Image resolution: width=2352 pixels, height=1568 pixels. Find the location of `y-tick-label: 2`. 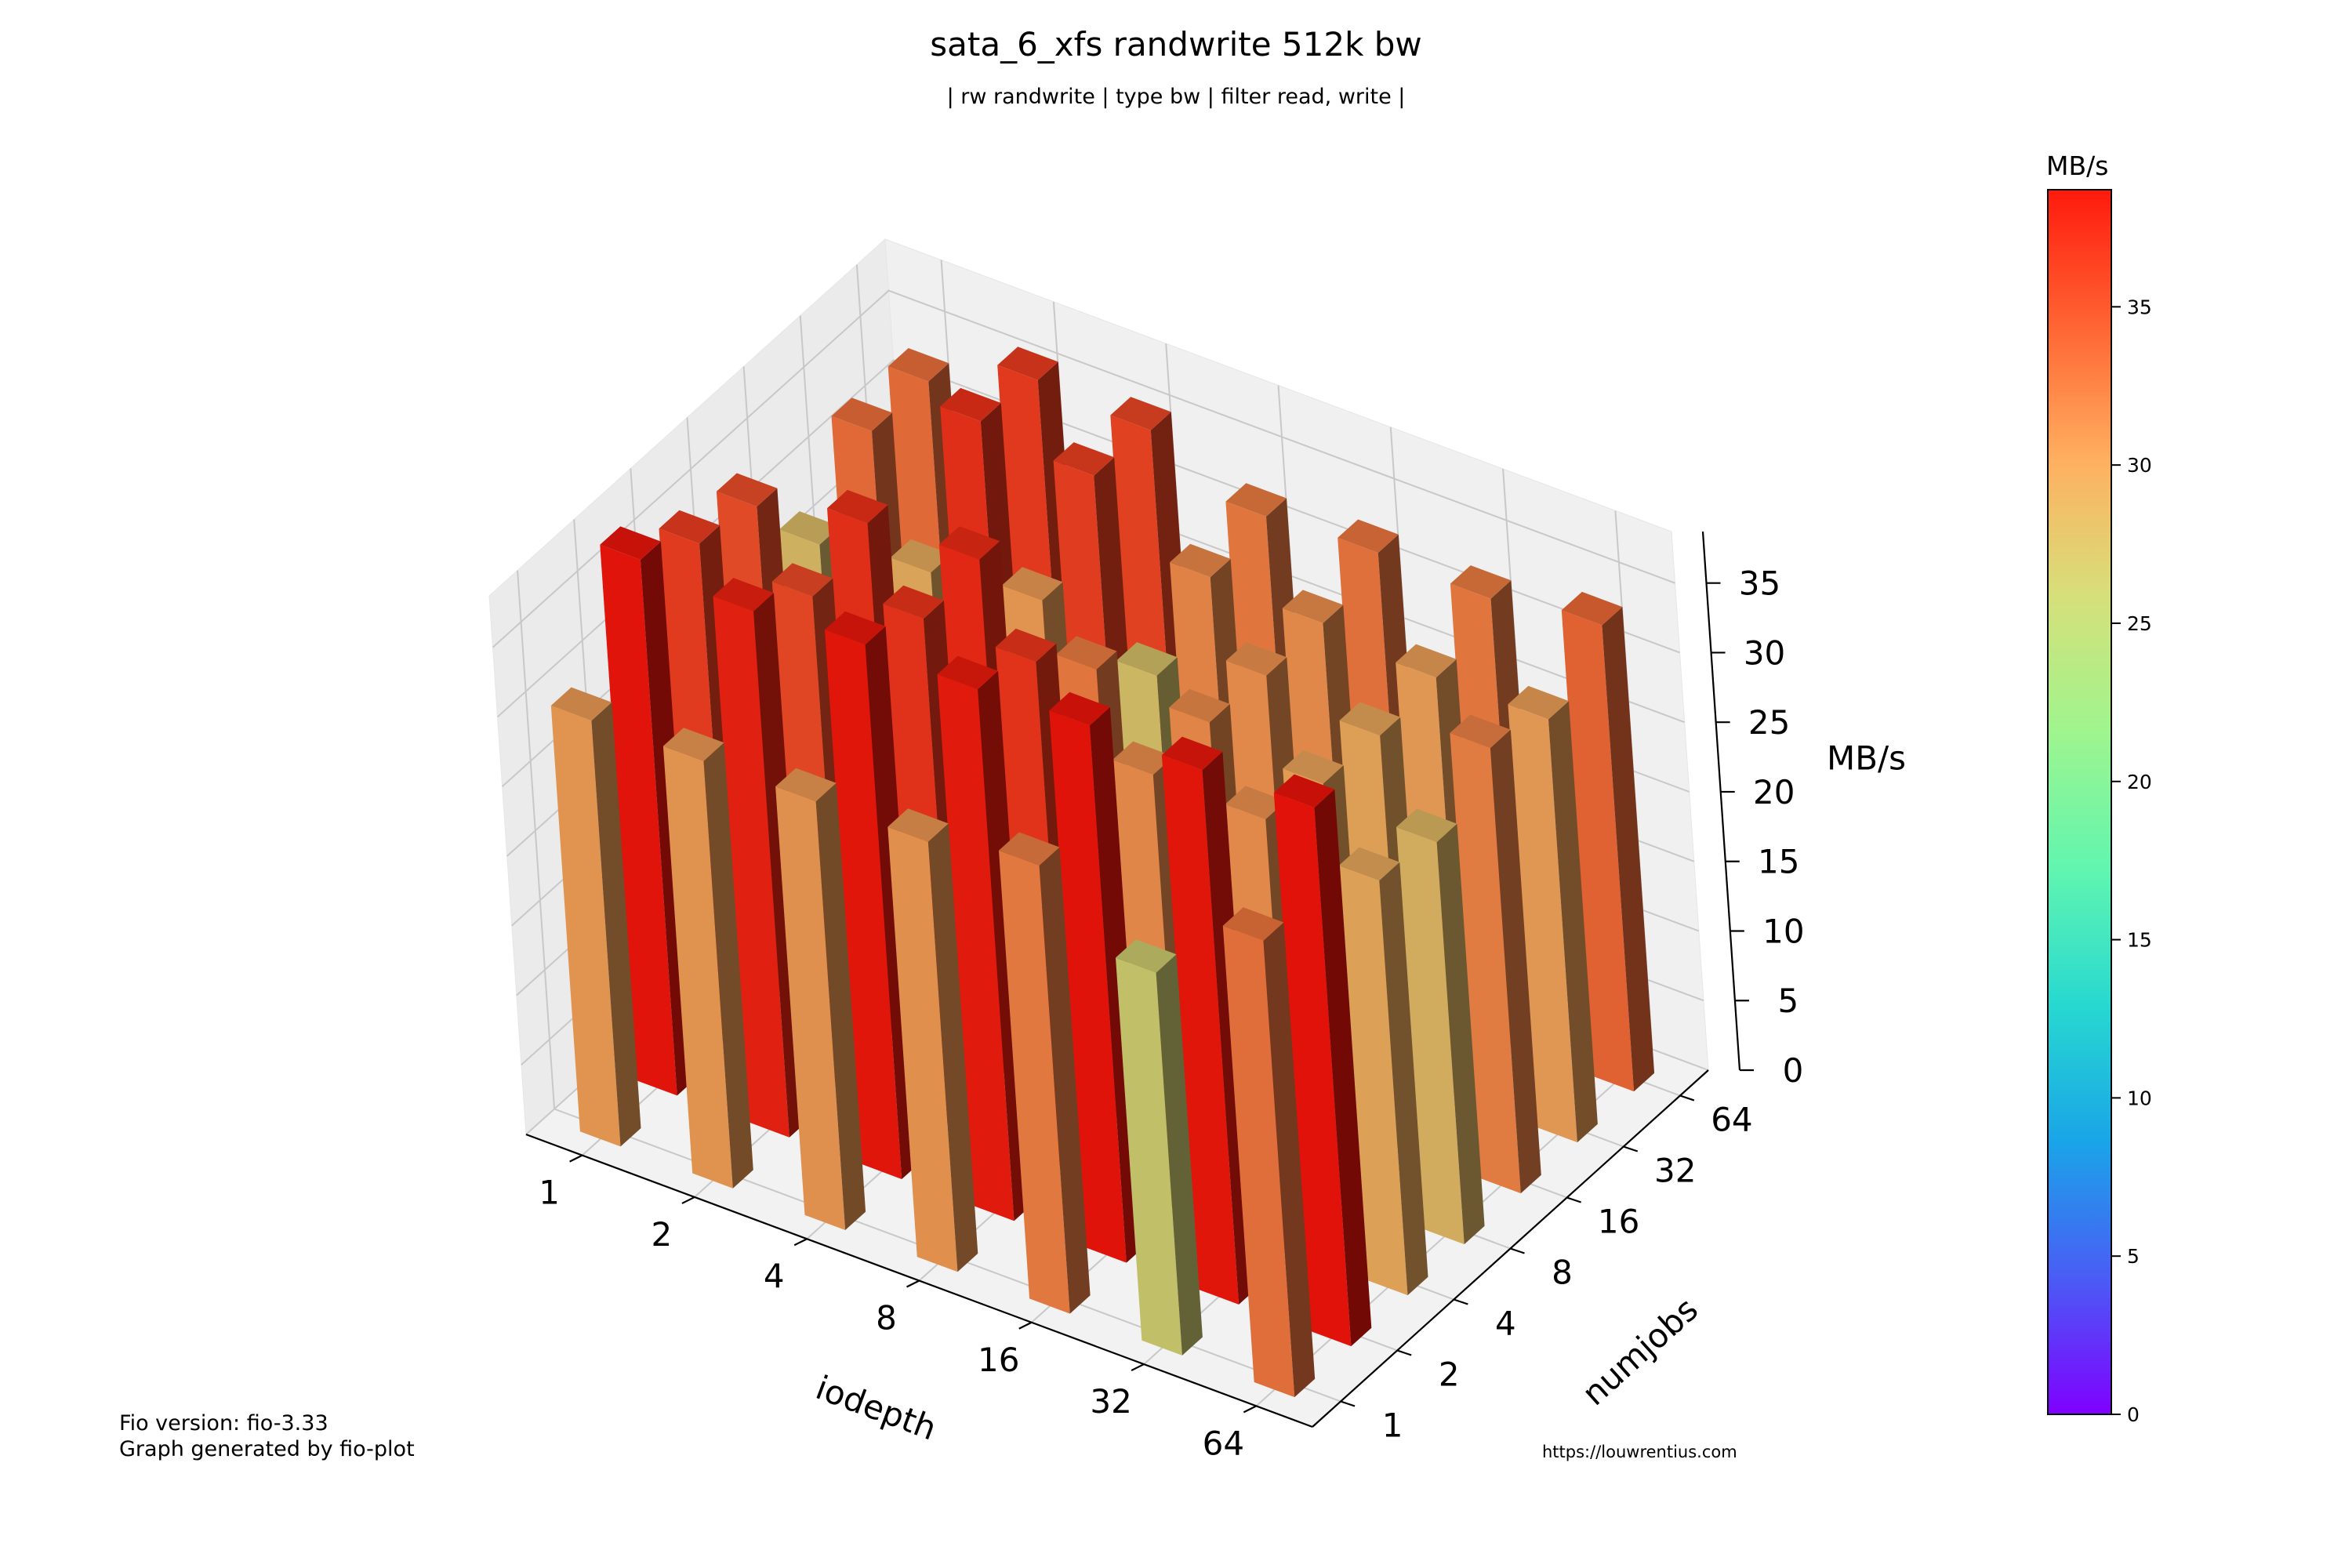

y-tick-label: 2 is located at coordinates (1449, 1375).